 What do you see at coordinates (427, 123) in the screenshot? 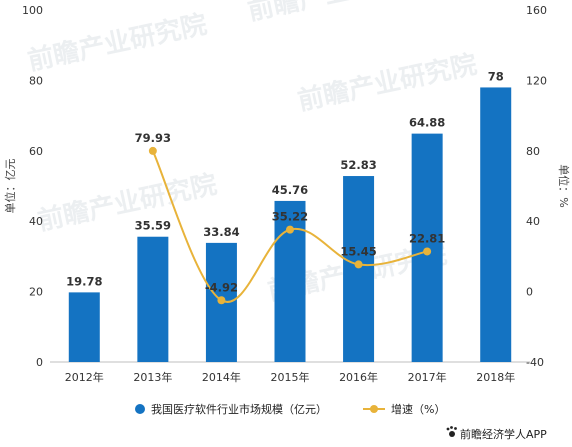
I see `bar-data-label: 64.88` at bounding box center [427, 123].